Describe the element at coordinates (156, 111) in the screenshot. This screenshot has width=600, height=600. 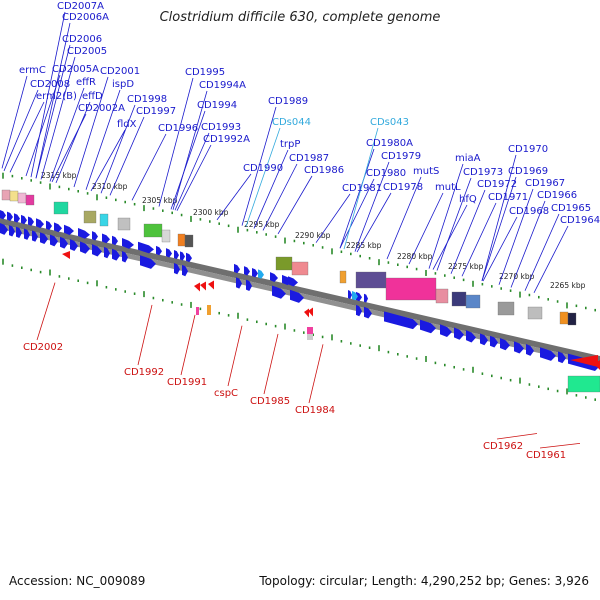
I see `gene-label: CD1997` at that location.